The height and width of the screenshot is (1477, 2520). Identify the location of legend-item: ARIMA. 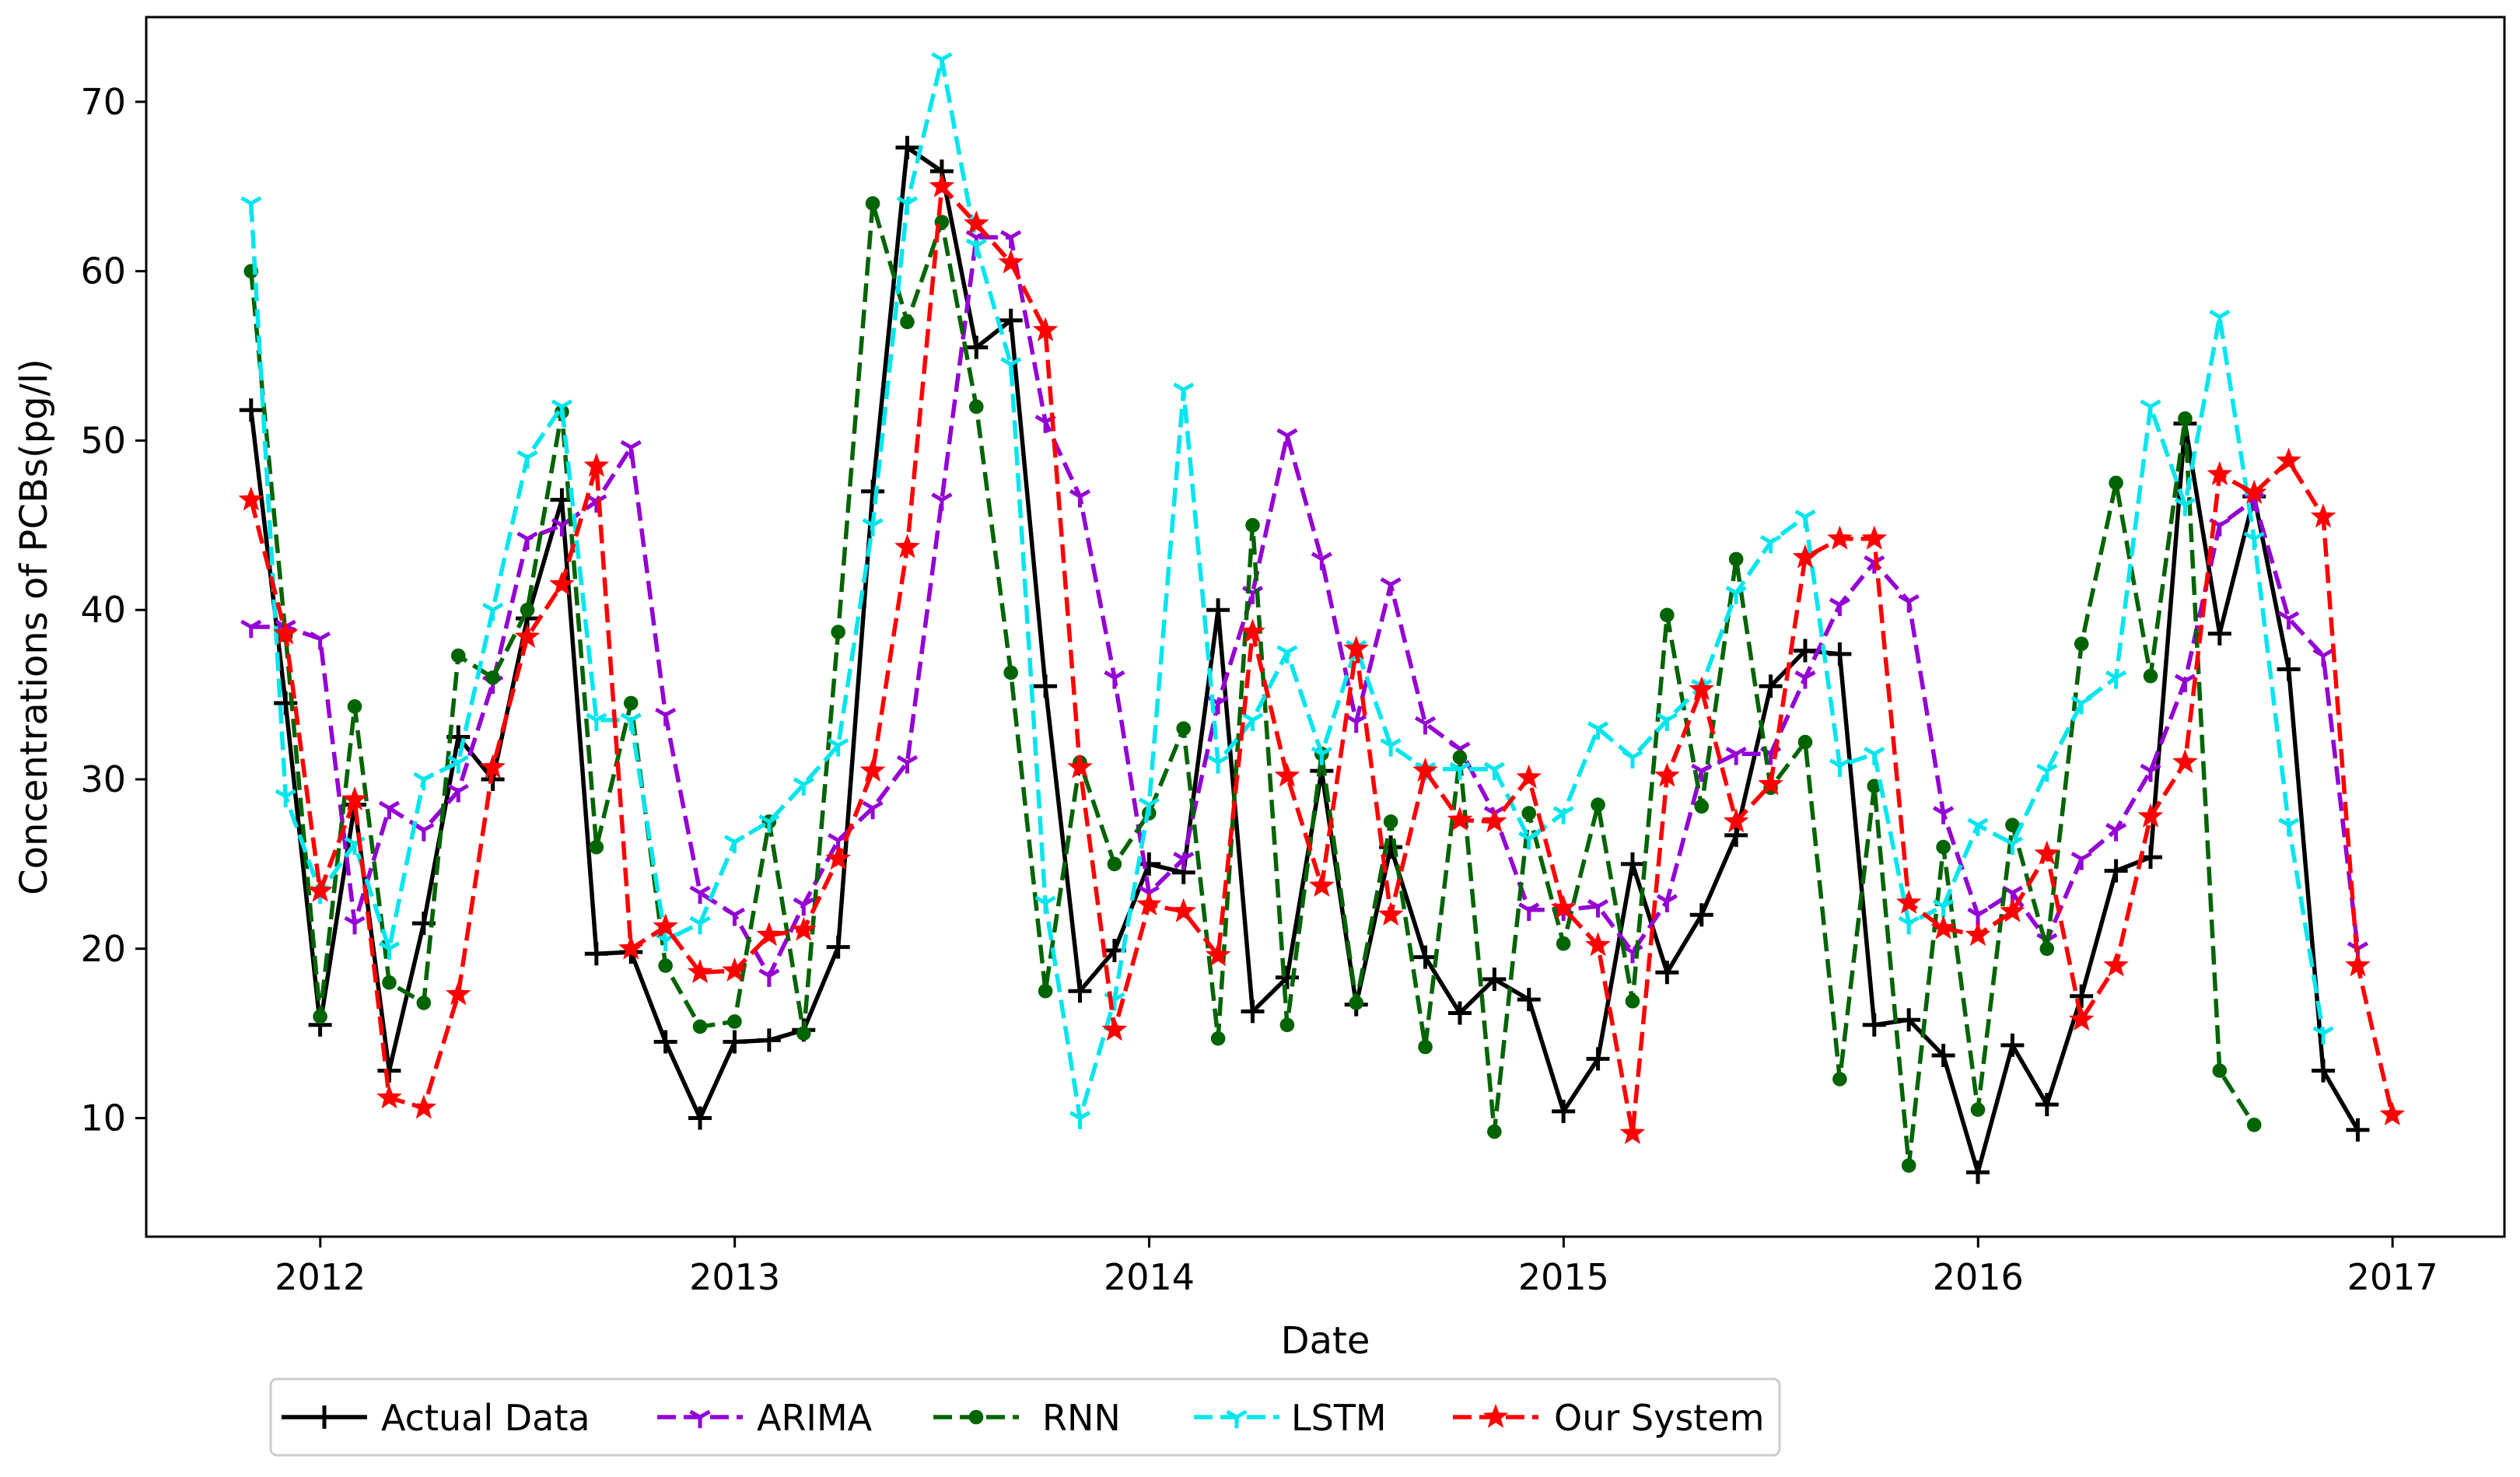
(765, 1418).